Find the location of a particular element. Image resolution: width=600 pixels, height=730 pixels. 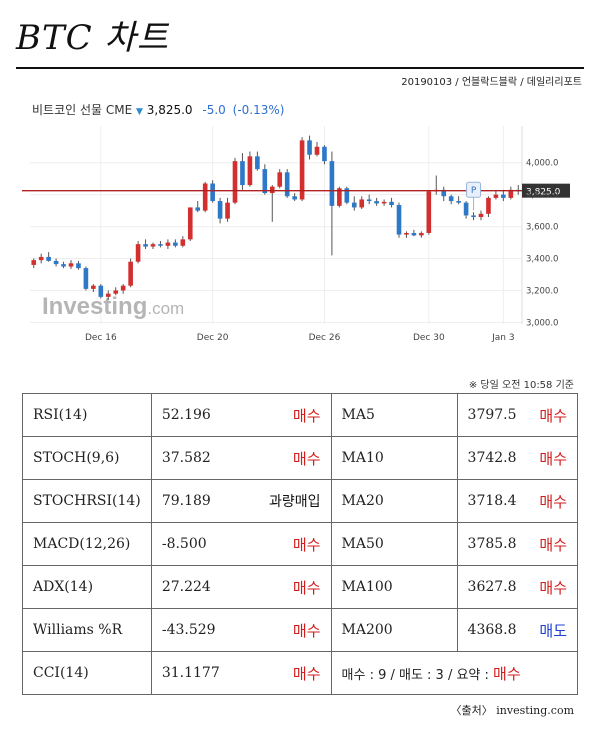

ma-value: 3718.4 is located at coordinates (492, 501).